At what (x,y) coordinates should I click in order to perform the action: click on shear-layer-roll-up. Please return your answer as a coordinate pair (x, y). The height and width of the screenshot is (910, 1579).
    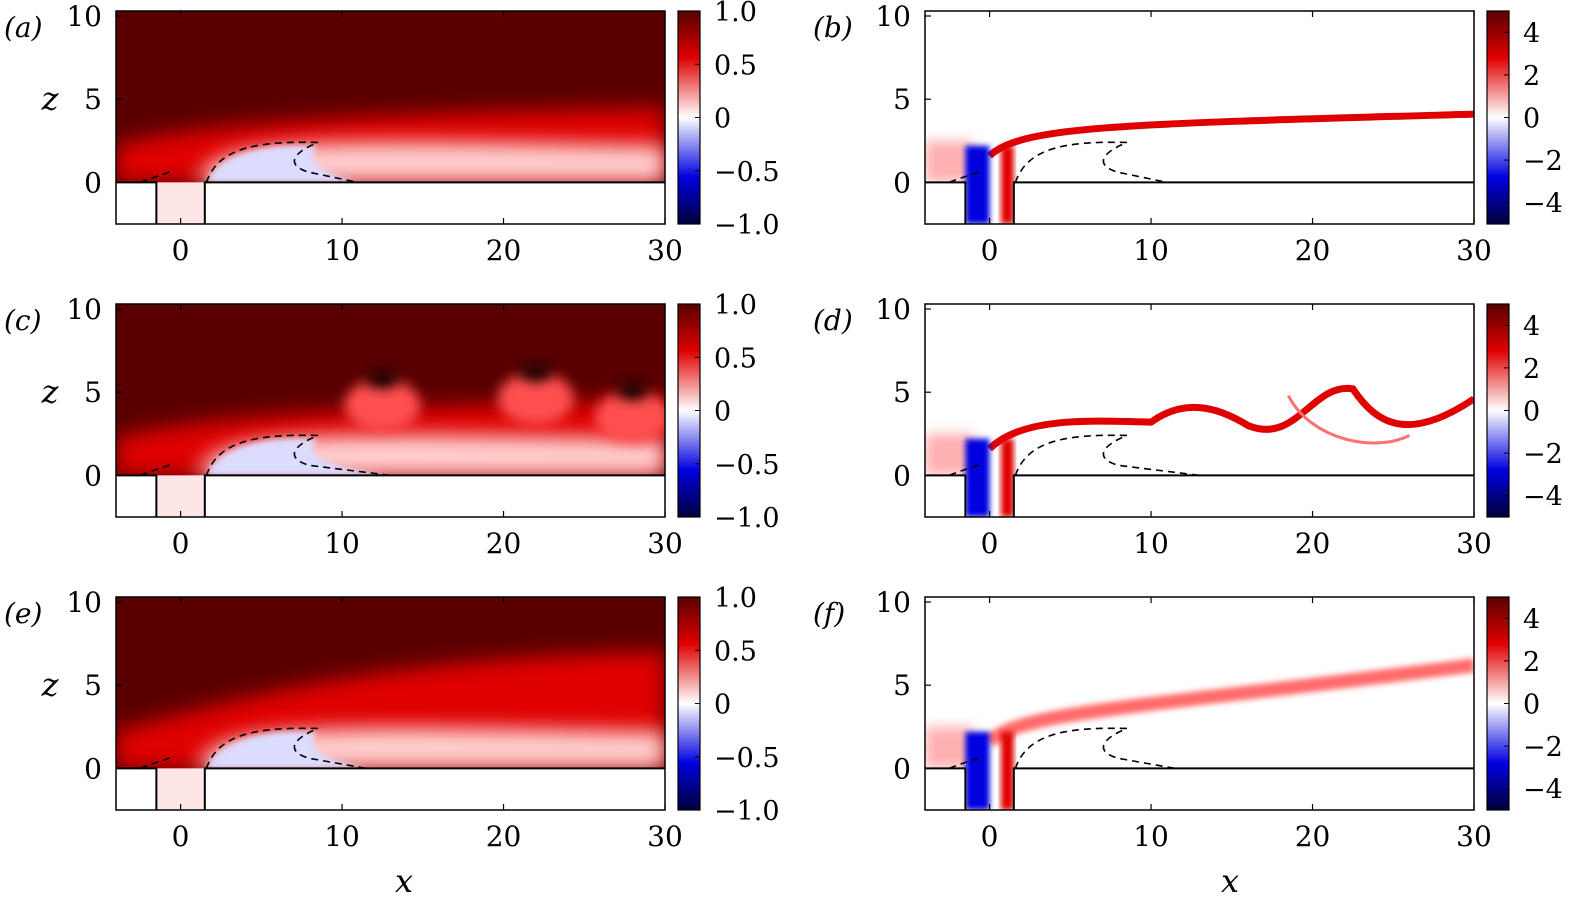
    Looking at the image, I should click on (1230, 418).